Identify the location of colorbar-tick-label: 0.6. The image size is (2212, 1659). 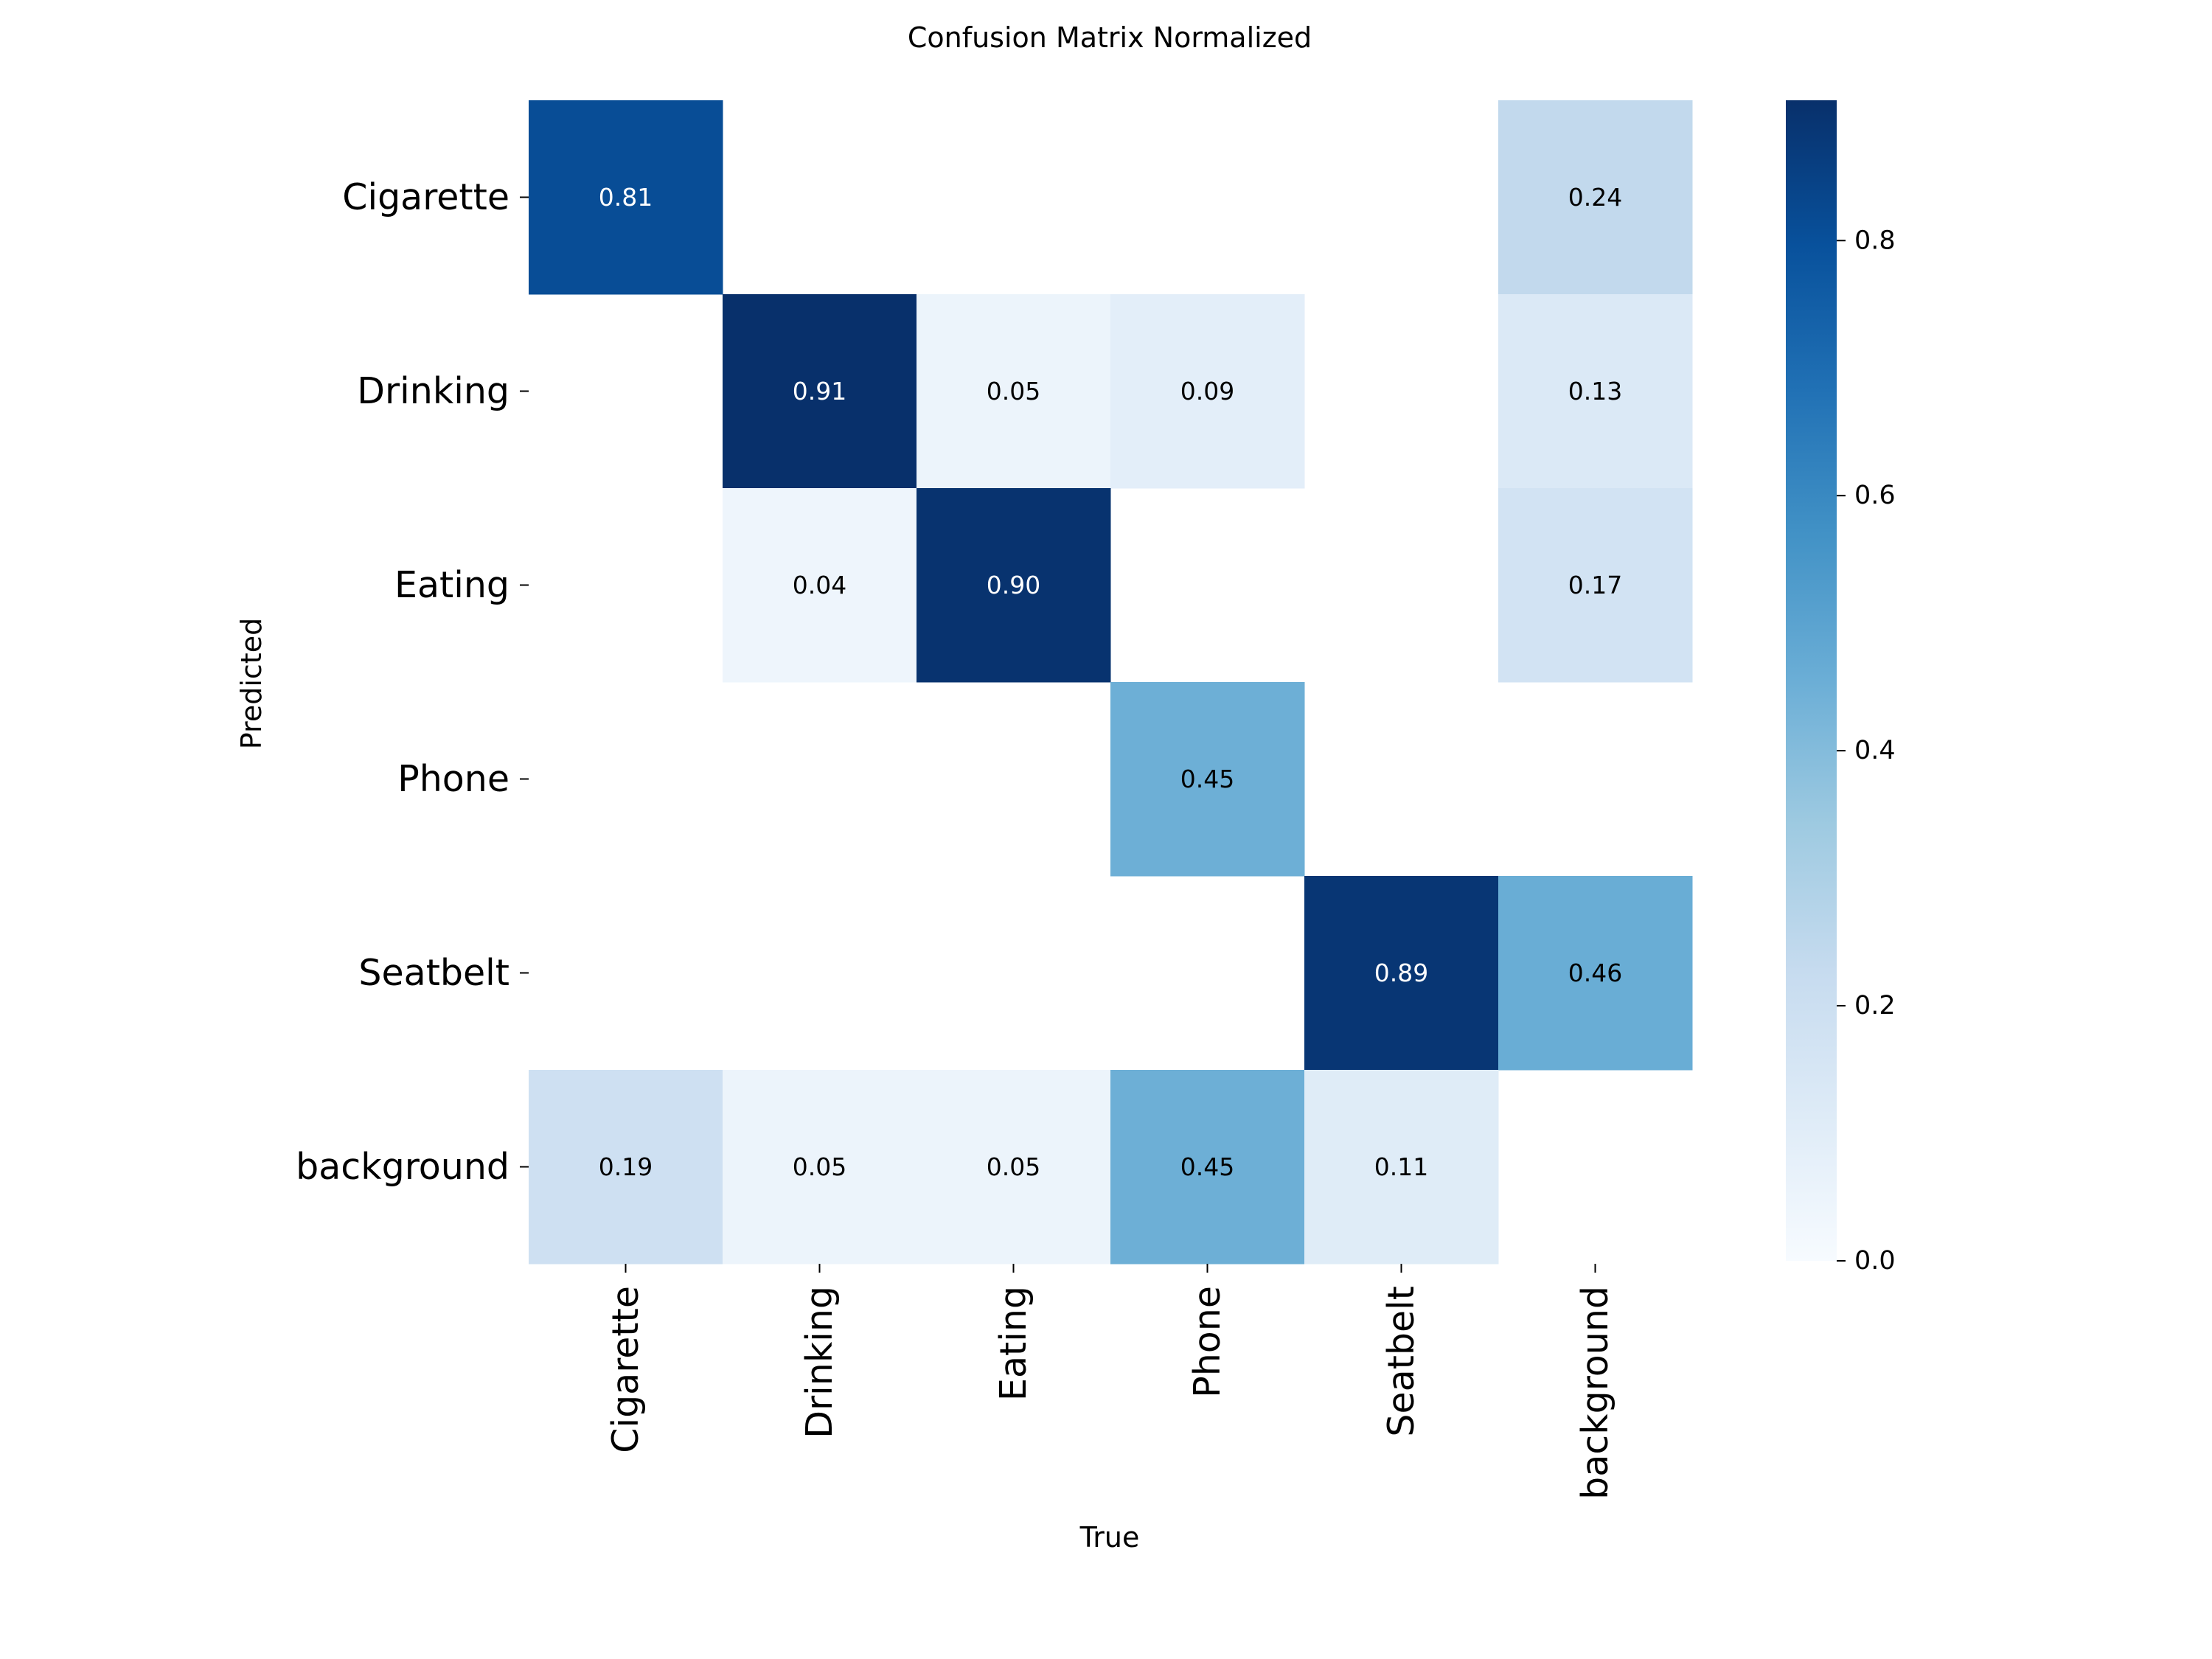
(1875, 495).